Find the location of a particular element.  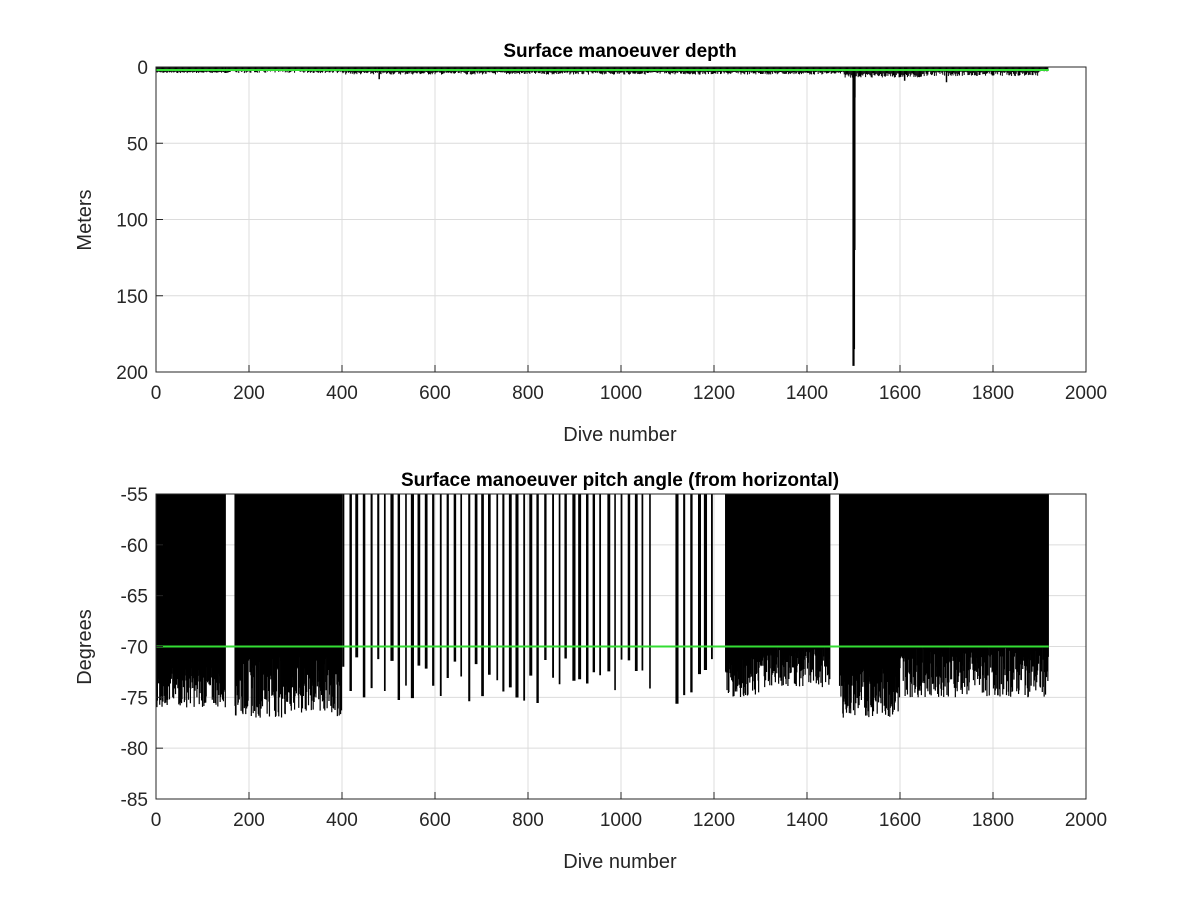

pitch-chart-ylabel: Degrees is located at coordinates (85, 647).